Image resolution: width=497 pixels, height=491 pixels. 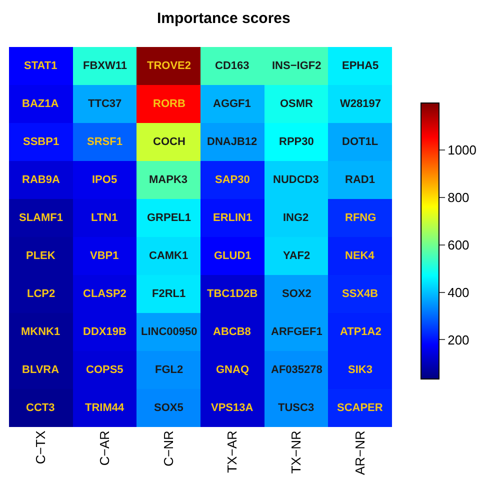 What do you see at coordinates (168, 180) in the screenshot?
I see `data-label: MAPK3` at bounding box center [168, 180].